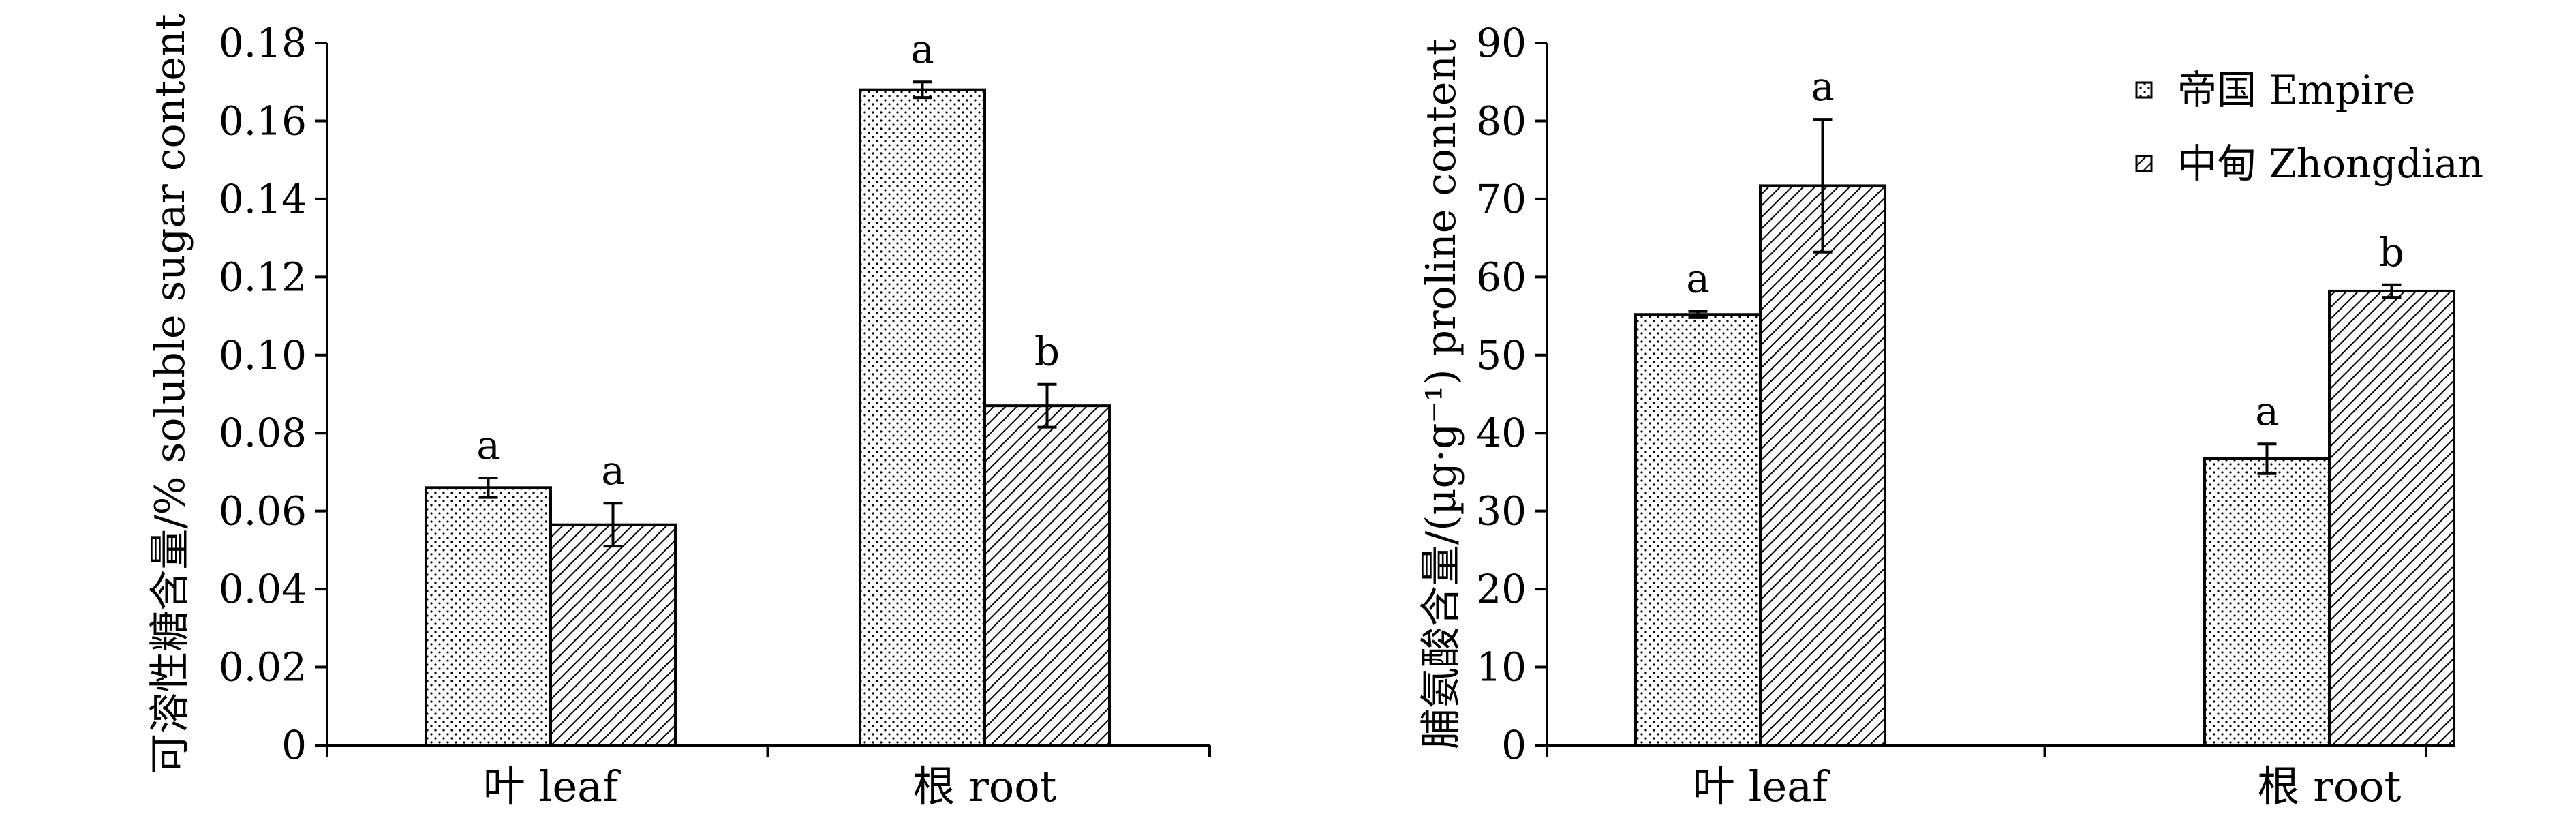 Image resolution: width=2576 pixels, height=814 pixels. What do you see at coordinates (263, 589) in the screenshot?
I see `y-tick-label: 0.04` at bounding box center [263, 589].